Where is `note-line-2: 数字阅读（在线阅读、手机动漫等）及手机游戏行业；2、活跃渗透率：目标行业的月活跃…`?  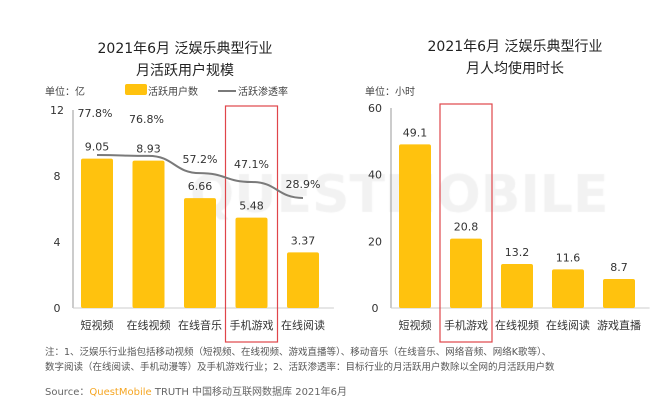 note-line-2: 数字阅读（在线阅读、手机动漫等）及手机游戏行业；2、活跃渗透率：目标行业的月活跃… is located at coordinates (300, 367).